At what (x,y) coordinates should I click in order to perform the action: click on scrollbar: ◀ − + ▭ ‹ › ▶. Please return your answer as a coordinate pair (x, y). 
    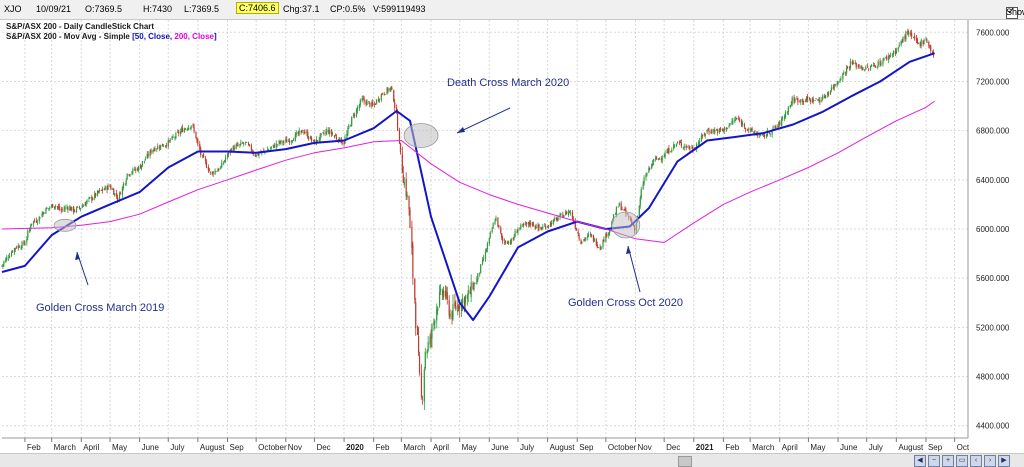
    Looking at the image, I should click on (512, 460).